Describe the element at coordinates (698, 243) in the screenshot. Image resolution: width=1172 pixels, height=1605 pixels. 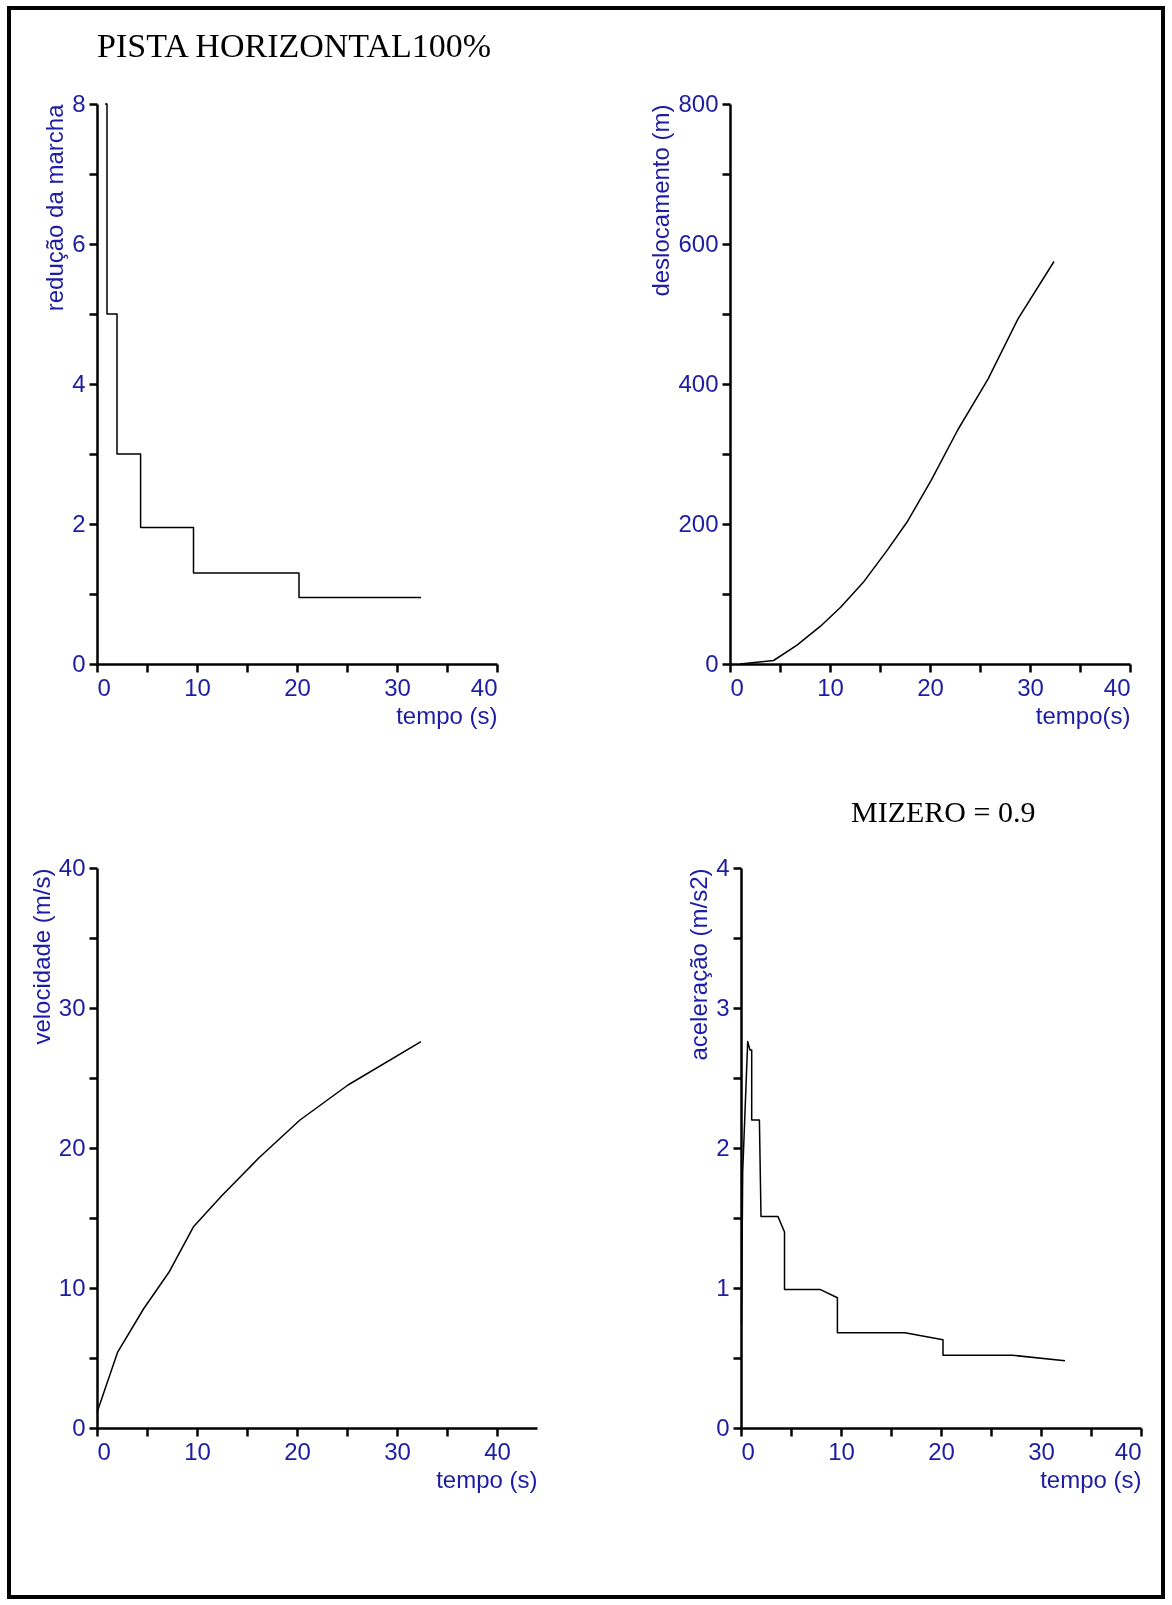
I see `y-tick-label: 600` at that location.